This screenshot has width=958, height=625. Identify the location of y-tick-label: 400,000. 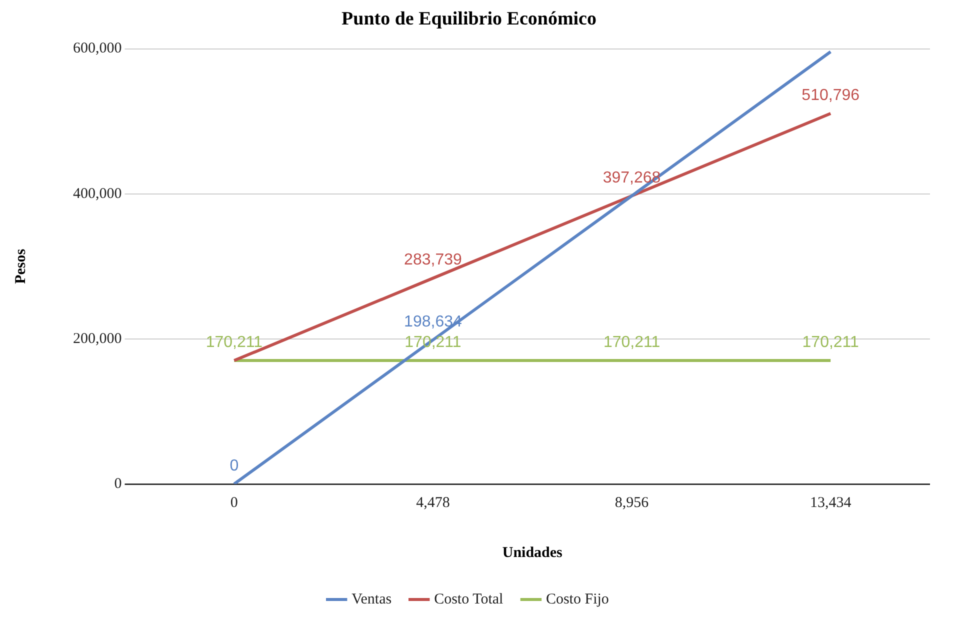
(97, 194).